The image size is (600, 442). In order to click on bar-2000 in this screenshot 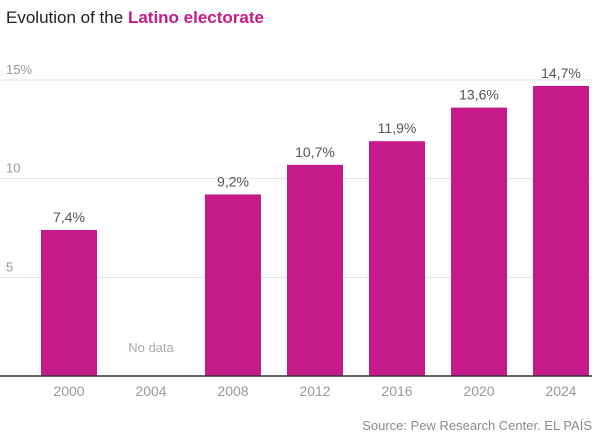, I will do `click(69, 302)`.